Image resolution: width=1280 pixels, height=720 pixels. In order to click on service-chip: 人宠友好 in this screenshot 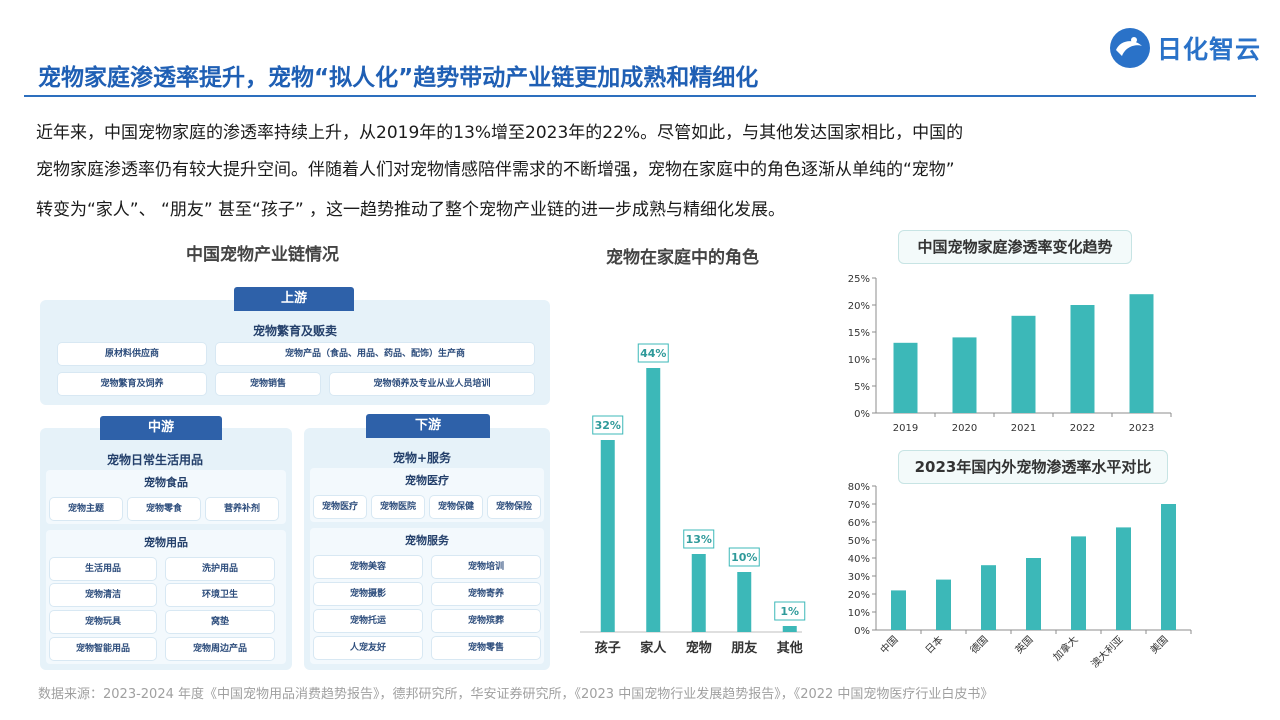, I will do `click(368, 648)`.